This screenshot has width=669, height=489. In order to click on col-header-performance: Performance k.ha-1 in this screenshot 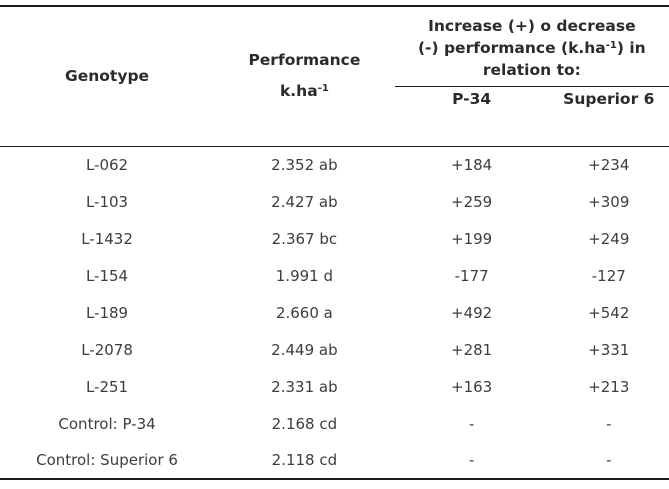, I will do `click(304, 76)`.